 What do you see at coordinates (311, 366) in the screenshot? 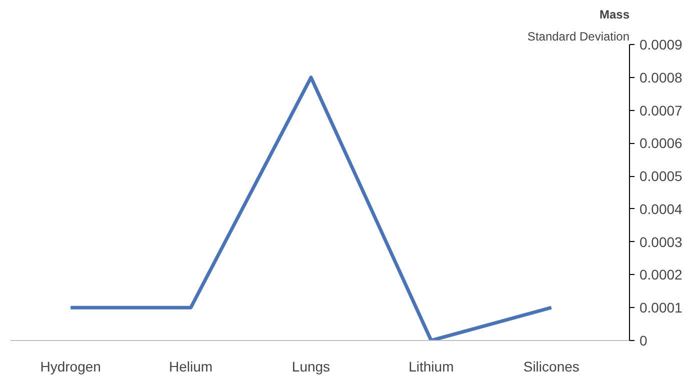
I see `x-tick-label: Lungs` at bounding box center [311, 366].